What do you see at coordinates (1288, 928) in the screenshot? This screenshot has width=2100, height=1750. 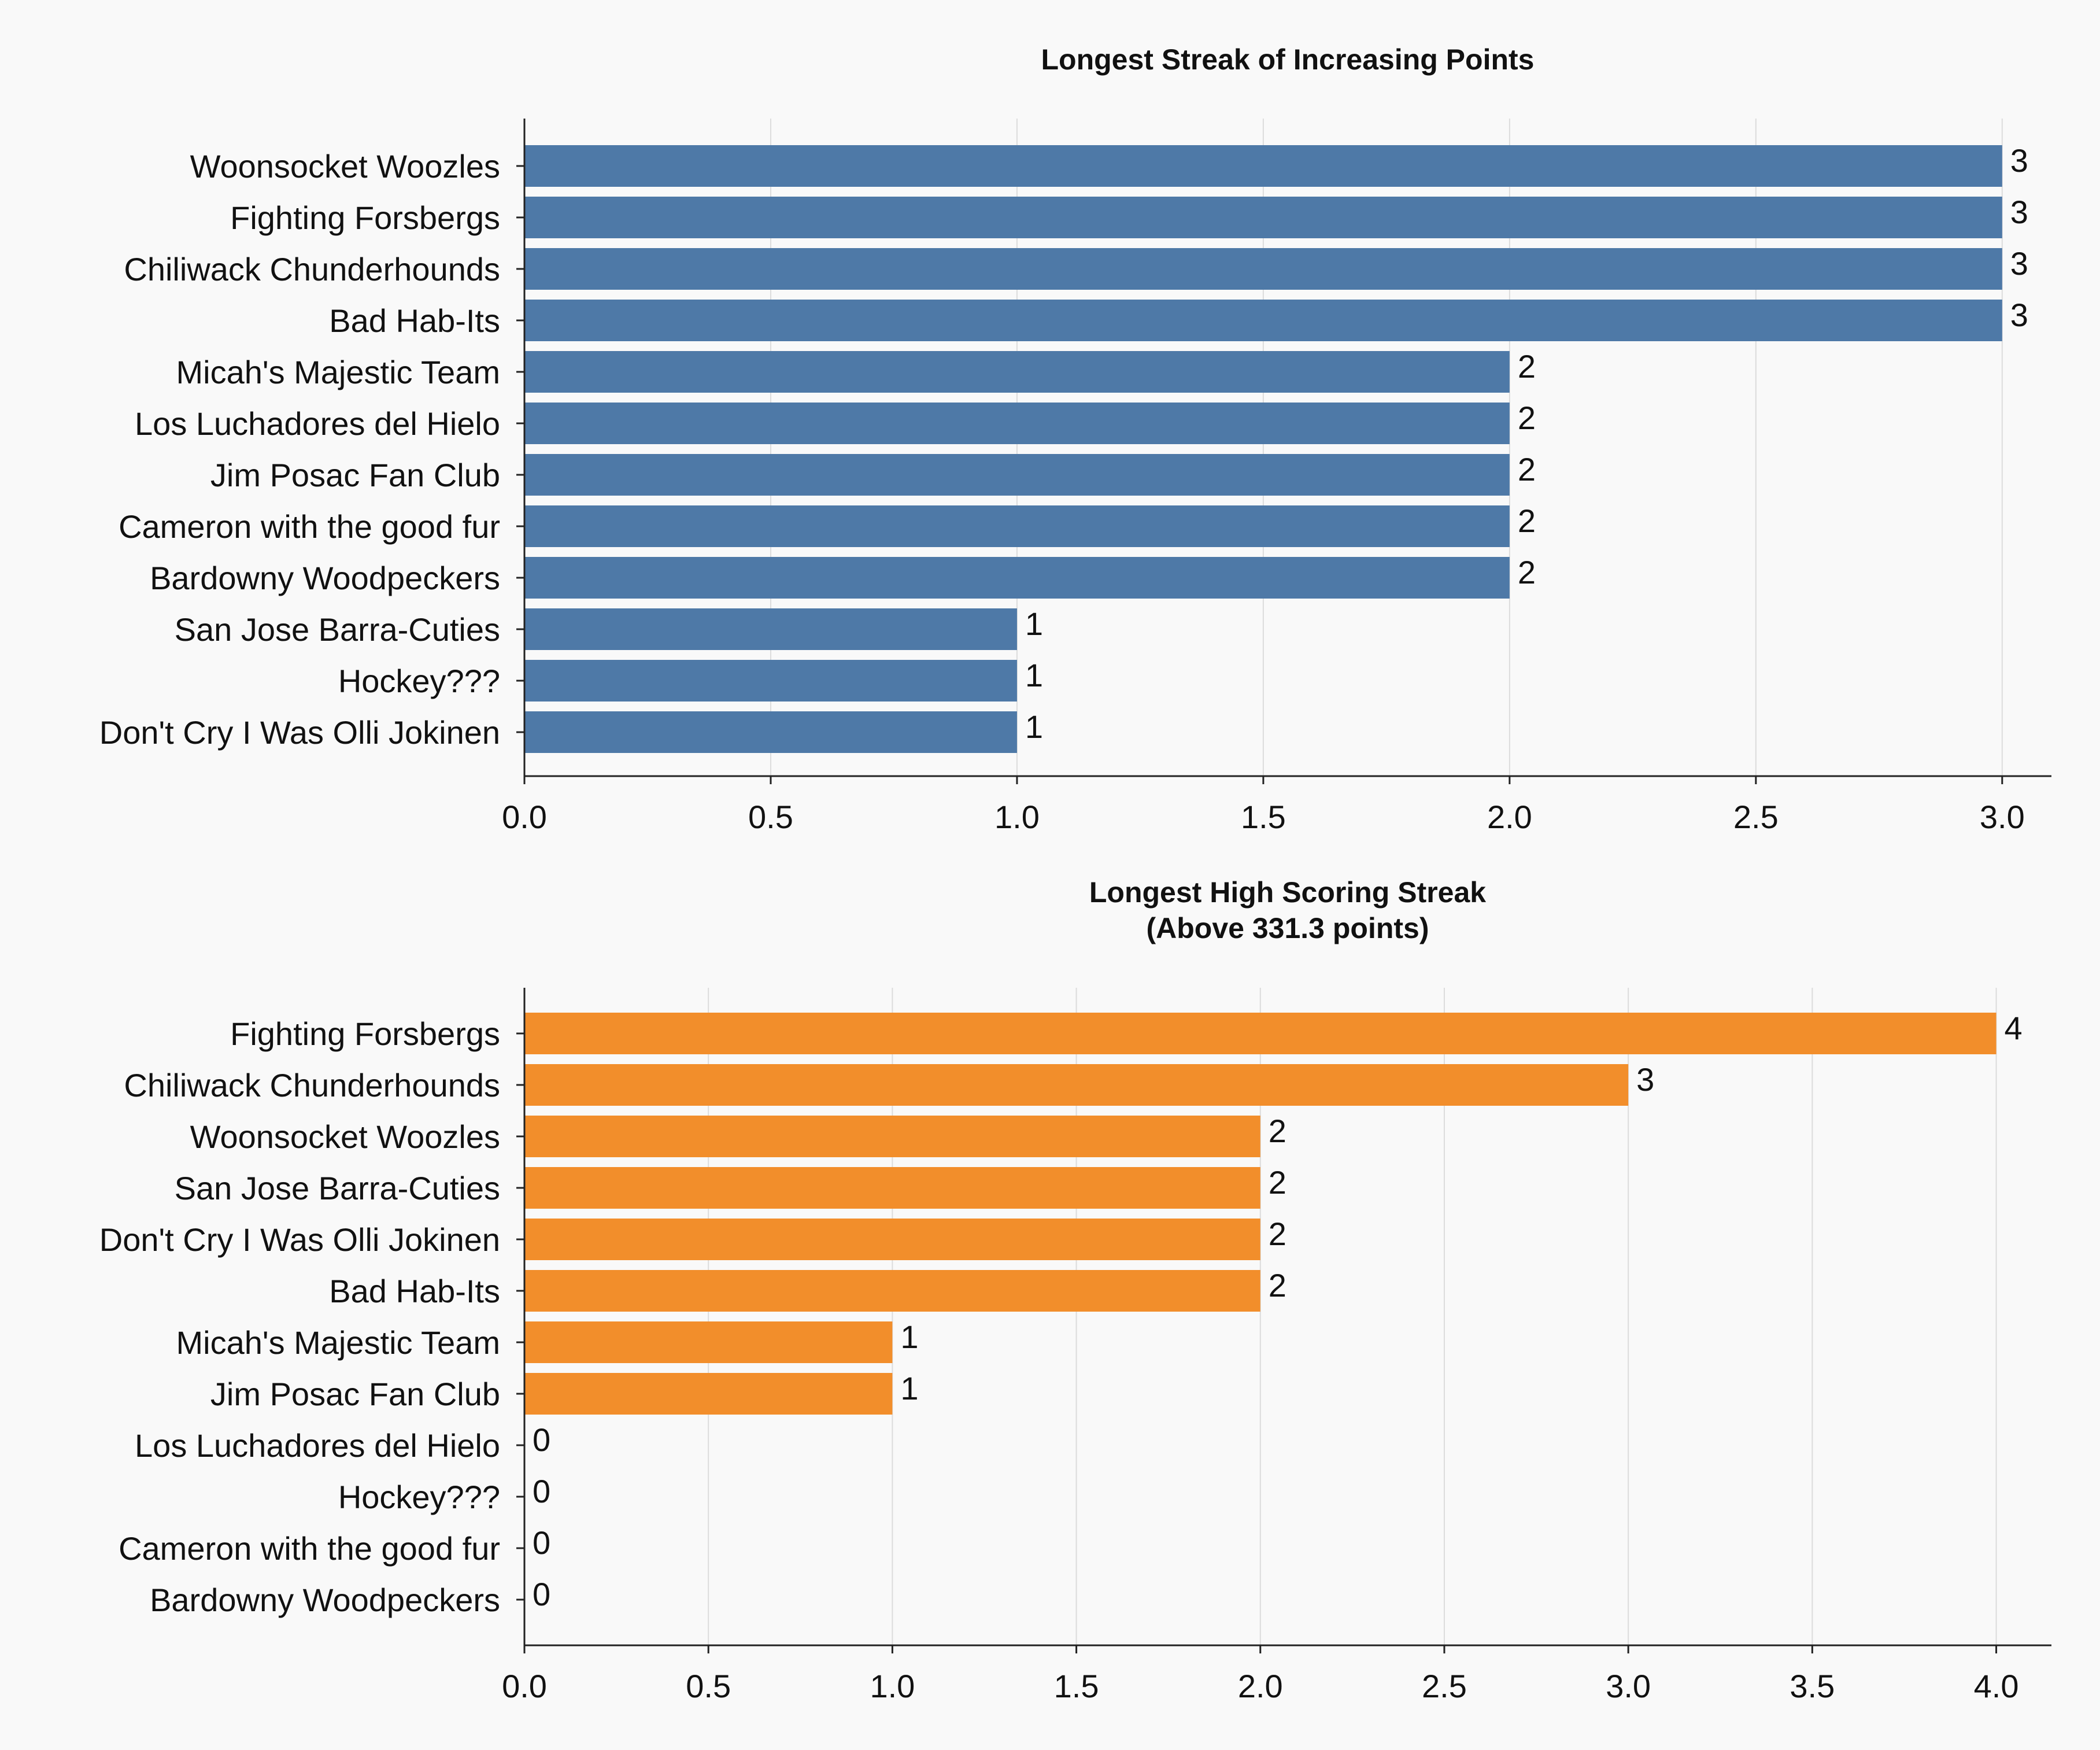 I see `chart-subtitle: (Above 331.3 points)` at bounding box center [1288, 928].